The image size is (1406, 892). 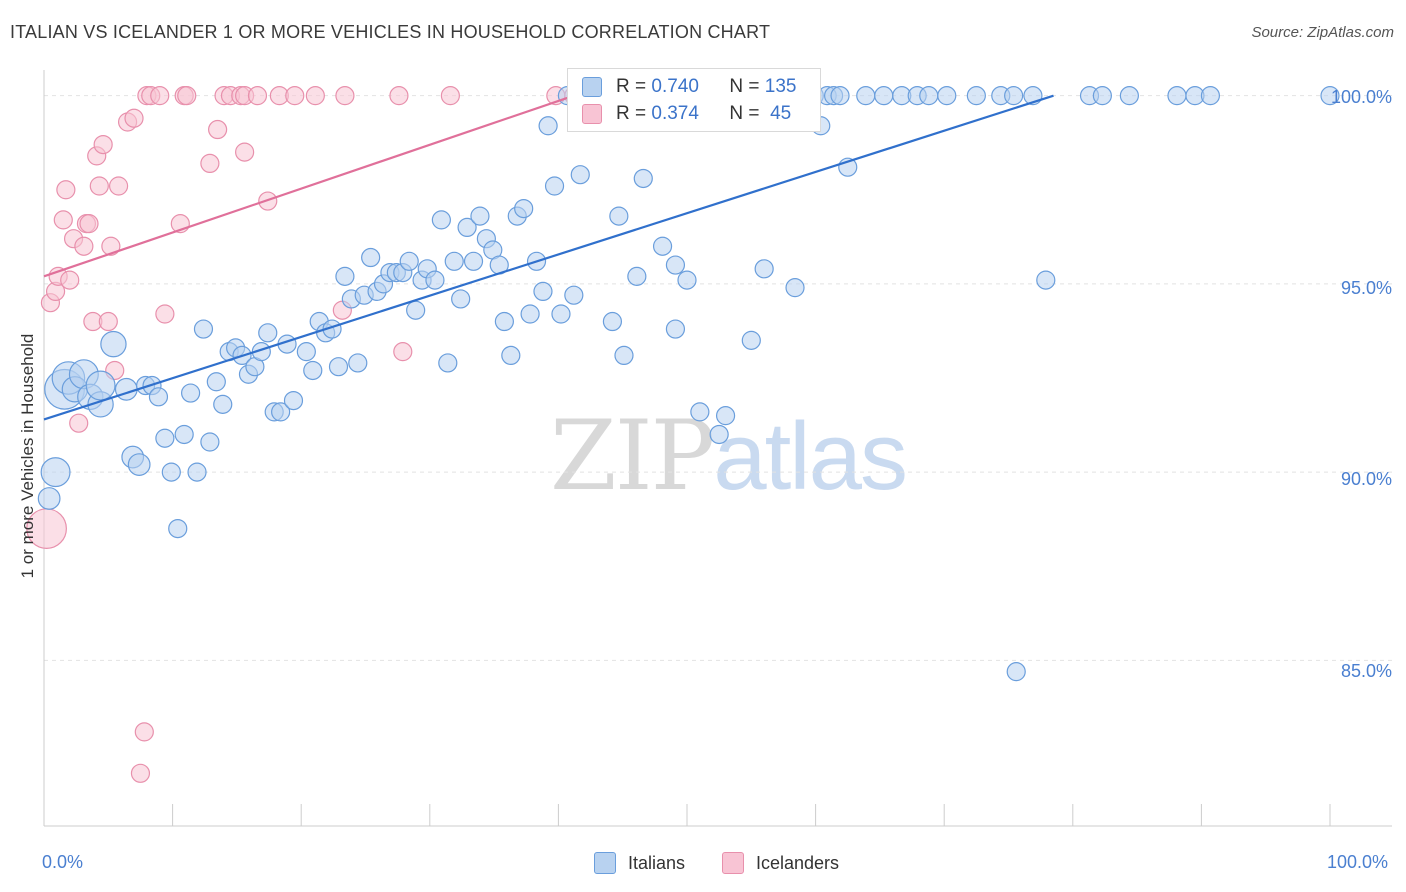 What do you see at coordinates (810, 456) in the screenshot?
I see `watermark-atlas: atlas` at bounding box center [810, 456].